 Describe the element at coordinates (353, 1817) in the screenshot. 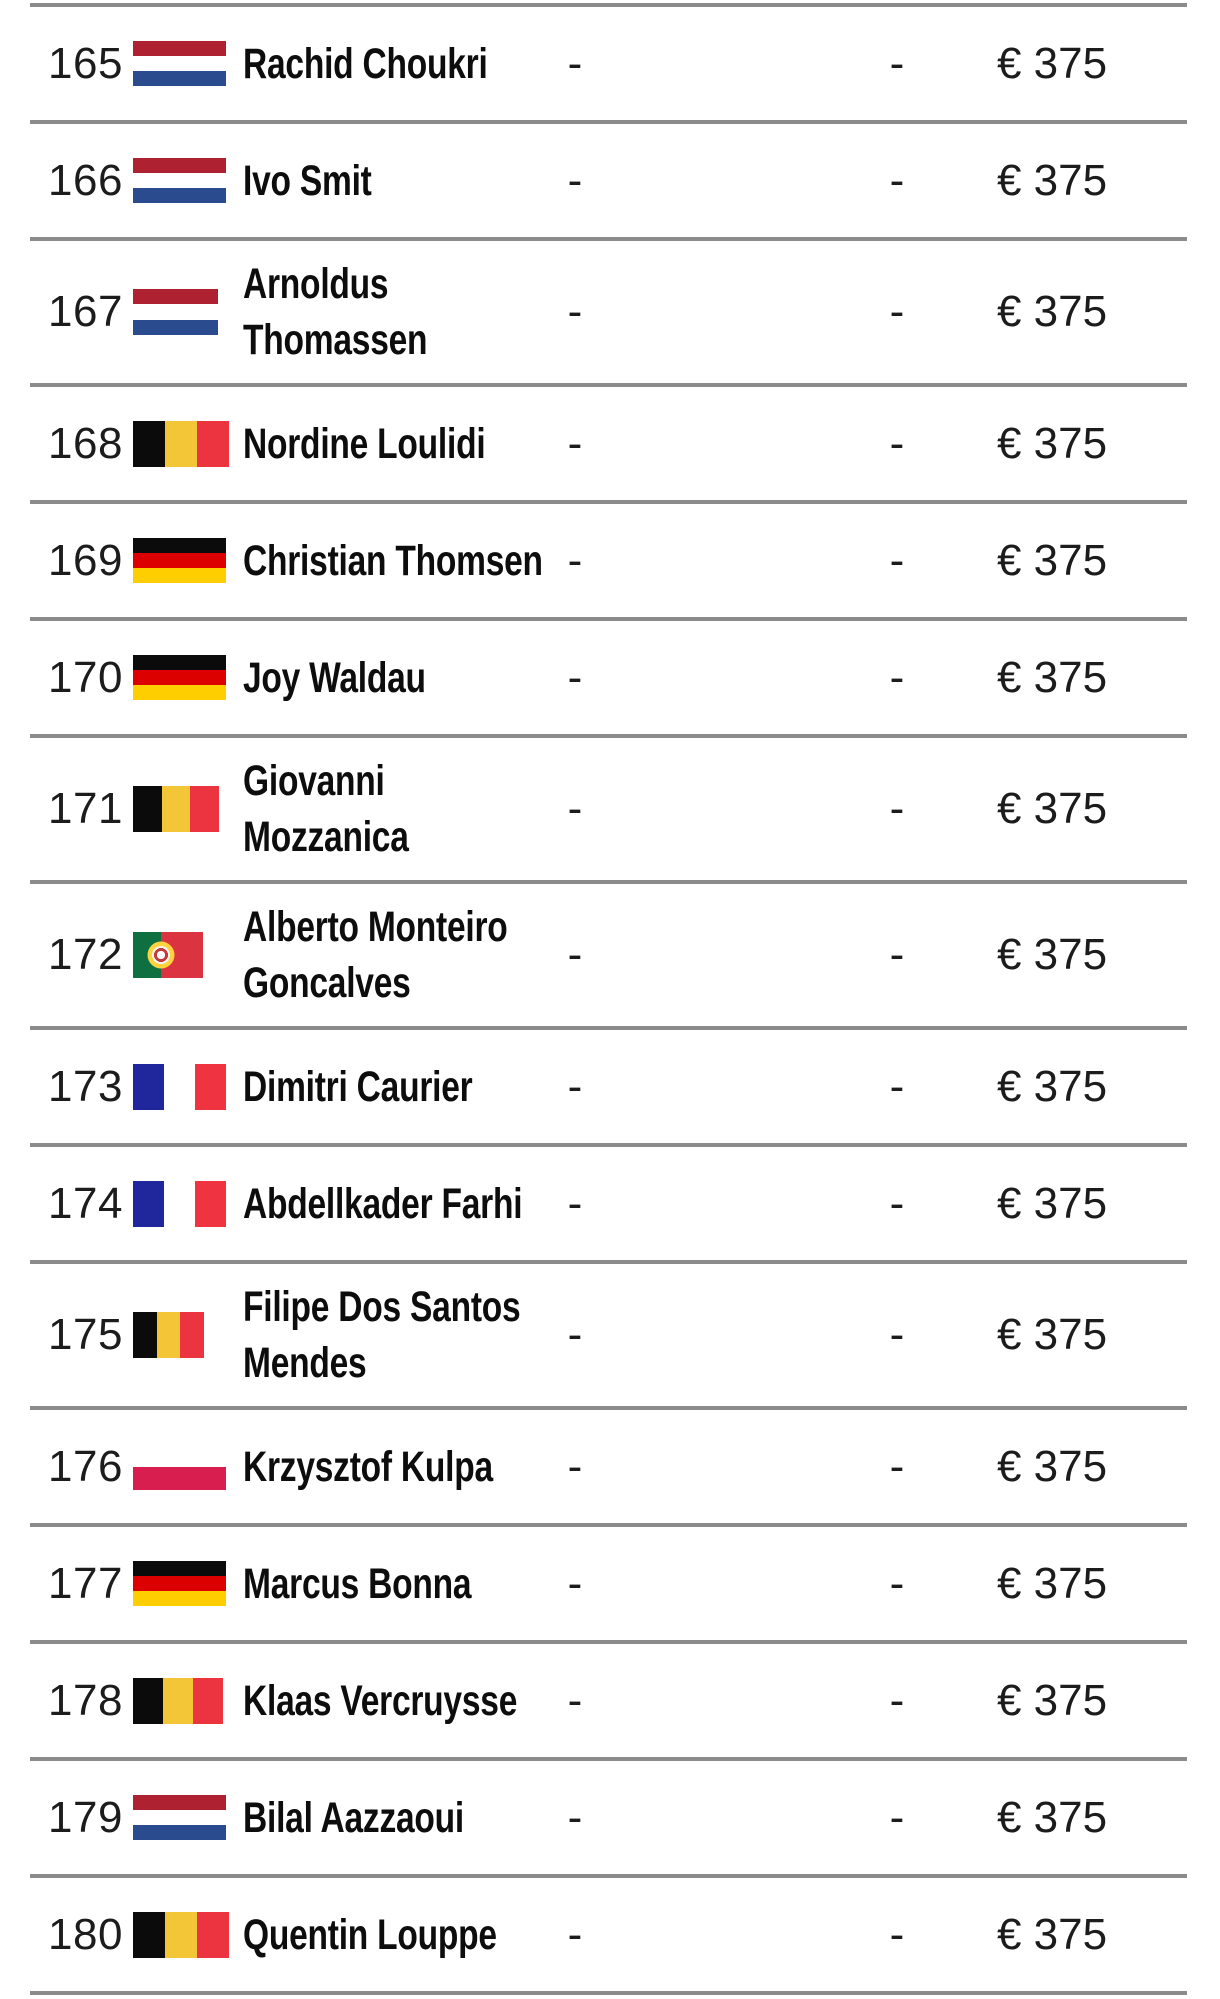

I see `player-name: Bilal Aazzaoui` at that location.